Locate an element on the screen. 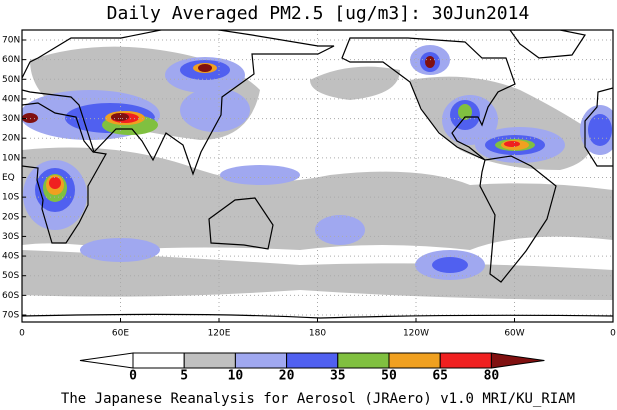 Image resolution: width=617 pixels, height=410 pixels. lat-label: 30N is located at coordinates (11, 119).